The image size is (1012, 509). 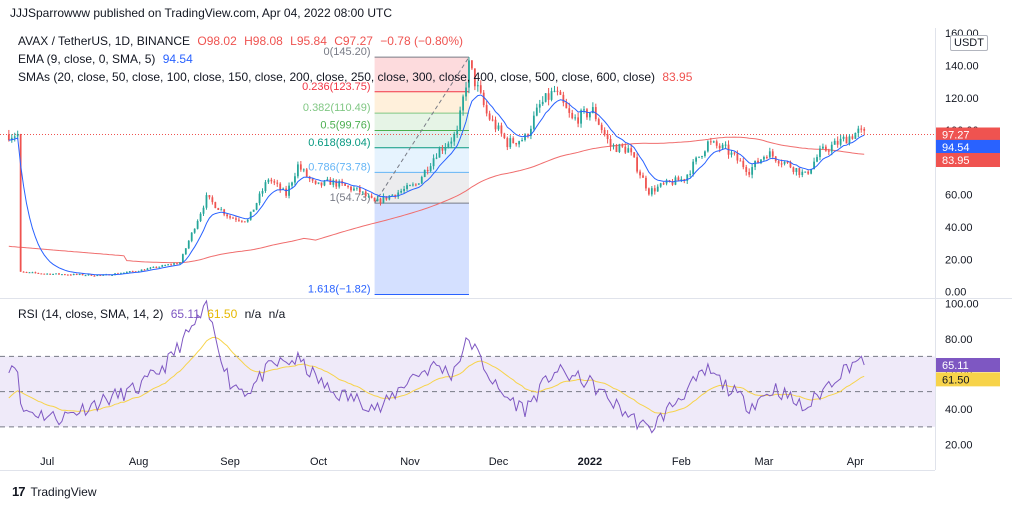 What do you see at coordinates (19, 491) in the screenshot?
I see `tradingview-logo-icon: 17` at bounding box center [19, 491].